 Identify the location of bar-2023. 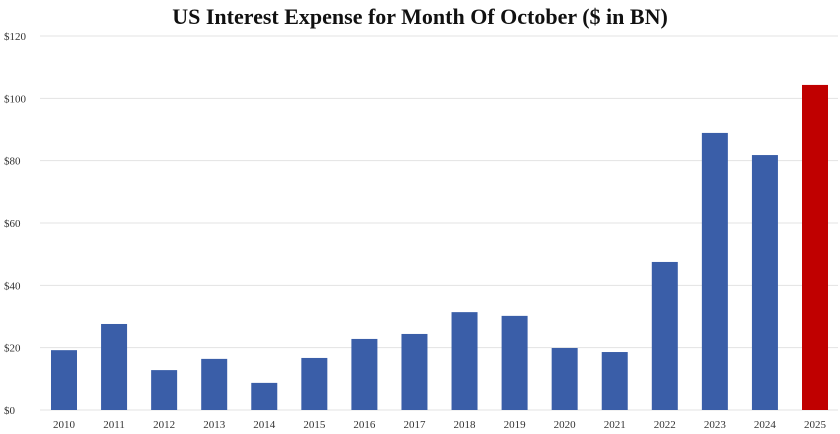
(714, 271).